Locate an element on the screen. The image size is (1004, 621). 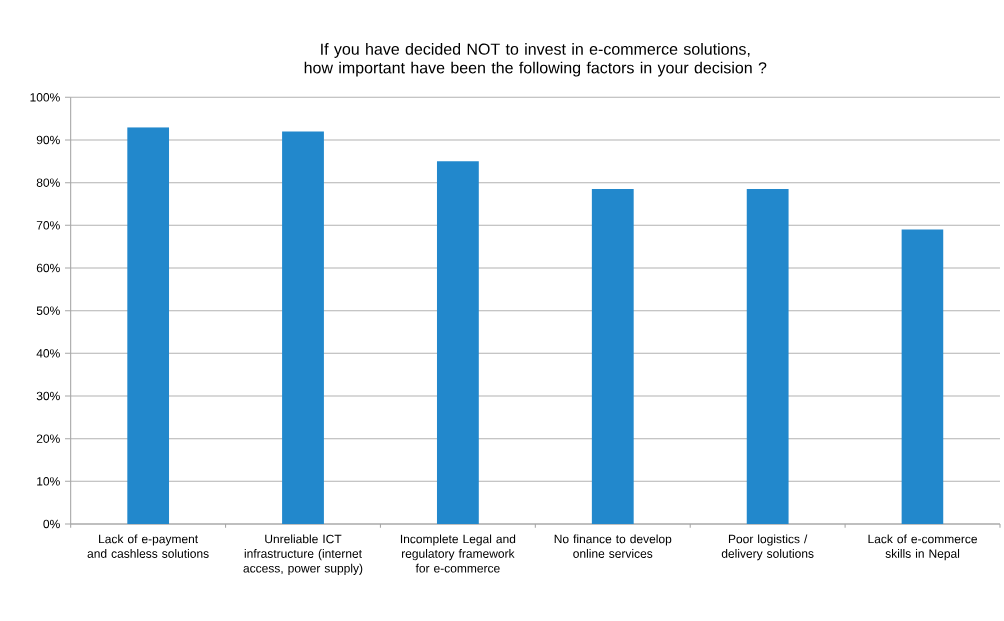
y-tick-label: 80% is located at coordinates (48, 182).